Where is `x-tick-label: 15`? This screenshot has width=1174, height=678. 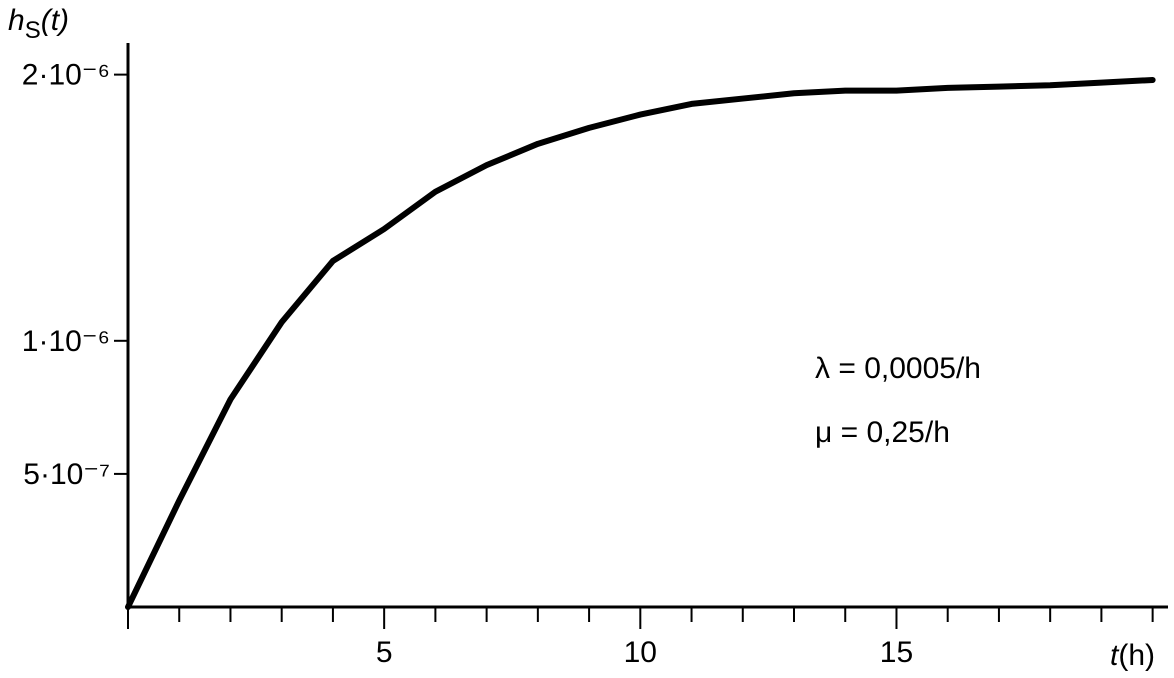 x-tick-label: 15 is located at coordinates (896, 652).